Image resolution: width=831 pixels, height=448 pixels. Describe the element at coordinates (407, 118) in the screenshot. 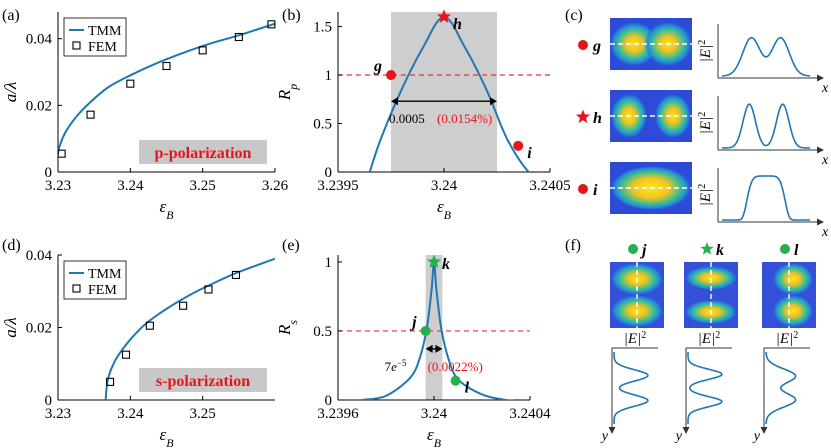

I see `width-value: 0.0005` at that location.